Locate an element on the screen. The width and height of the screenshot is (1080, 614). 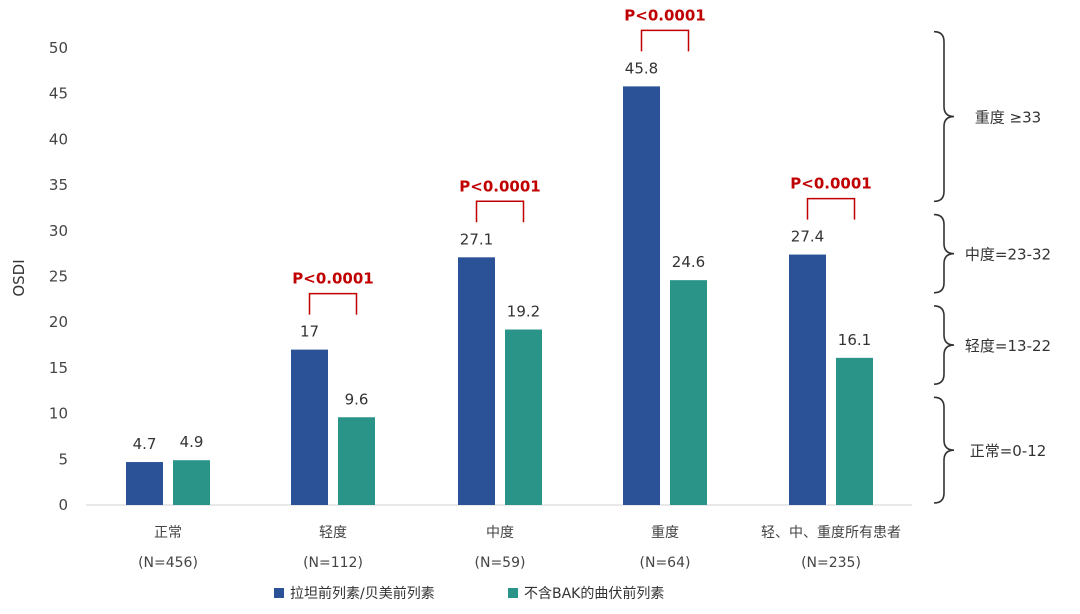
y-tick-label: 50 is located at coordinates (58, 48).